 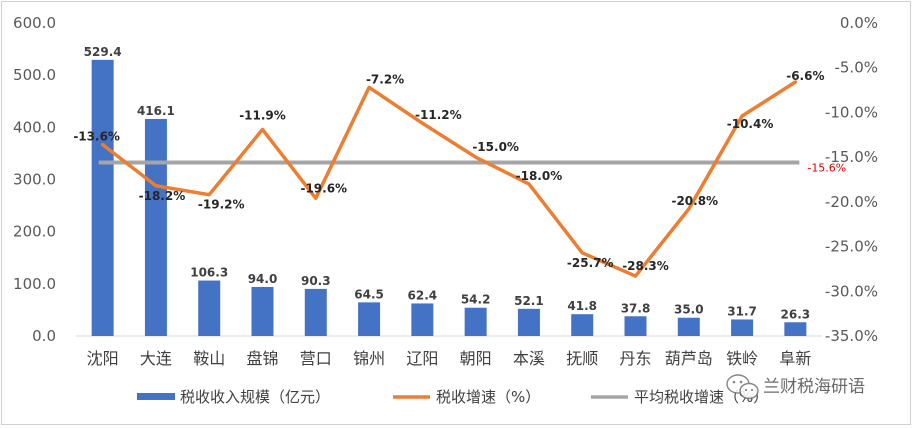 What do you see at coordinates (34, 232) in the screenshot?
I see `y-left-tick-label: 200.0` at bounding box center [34, 232].